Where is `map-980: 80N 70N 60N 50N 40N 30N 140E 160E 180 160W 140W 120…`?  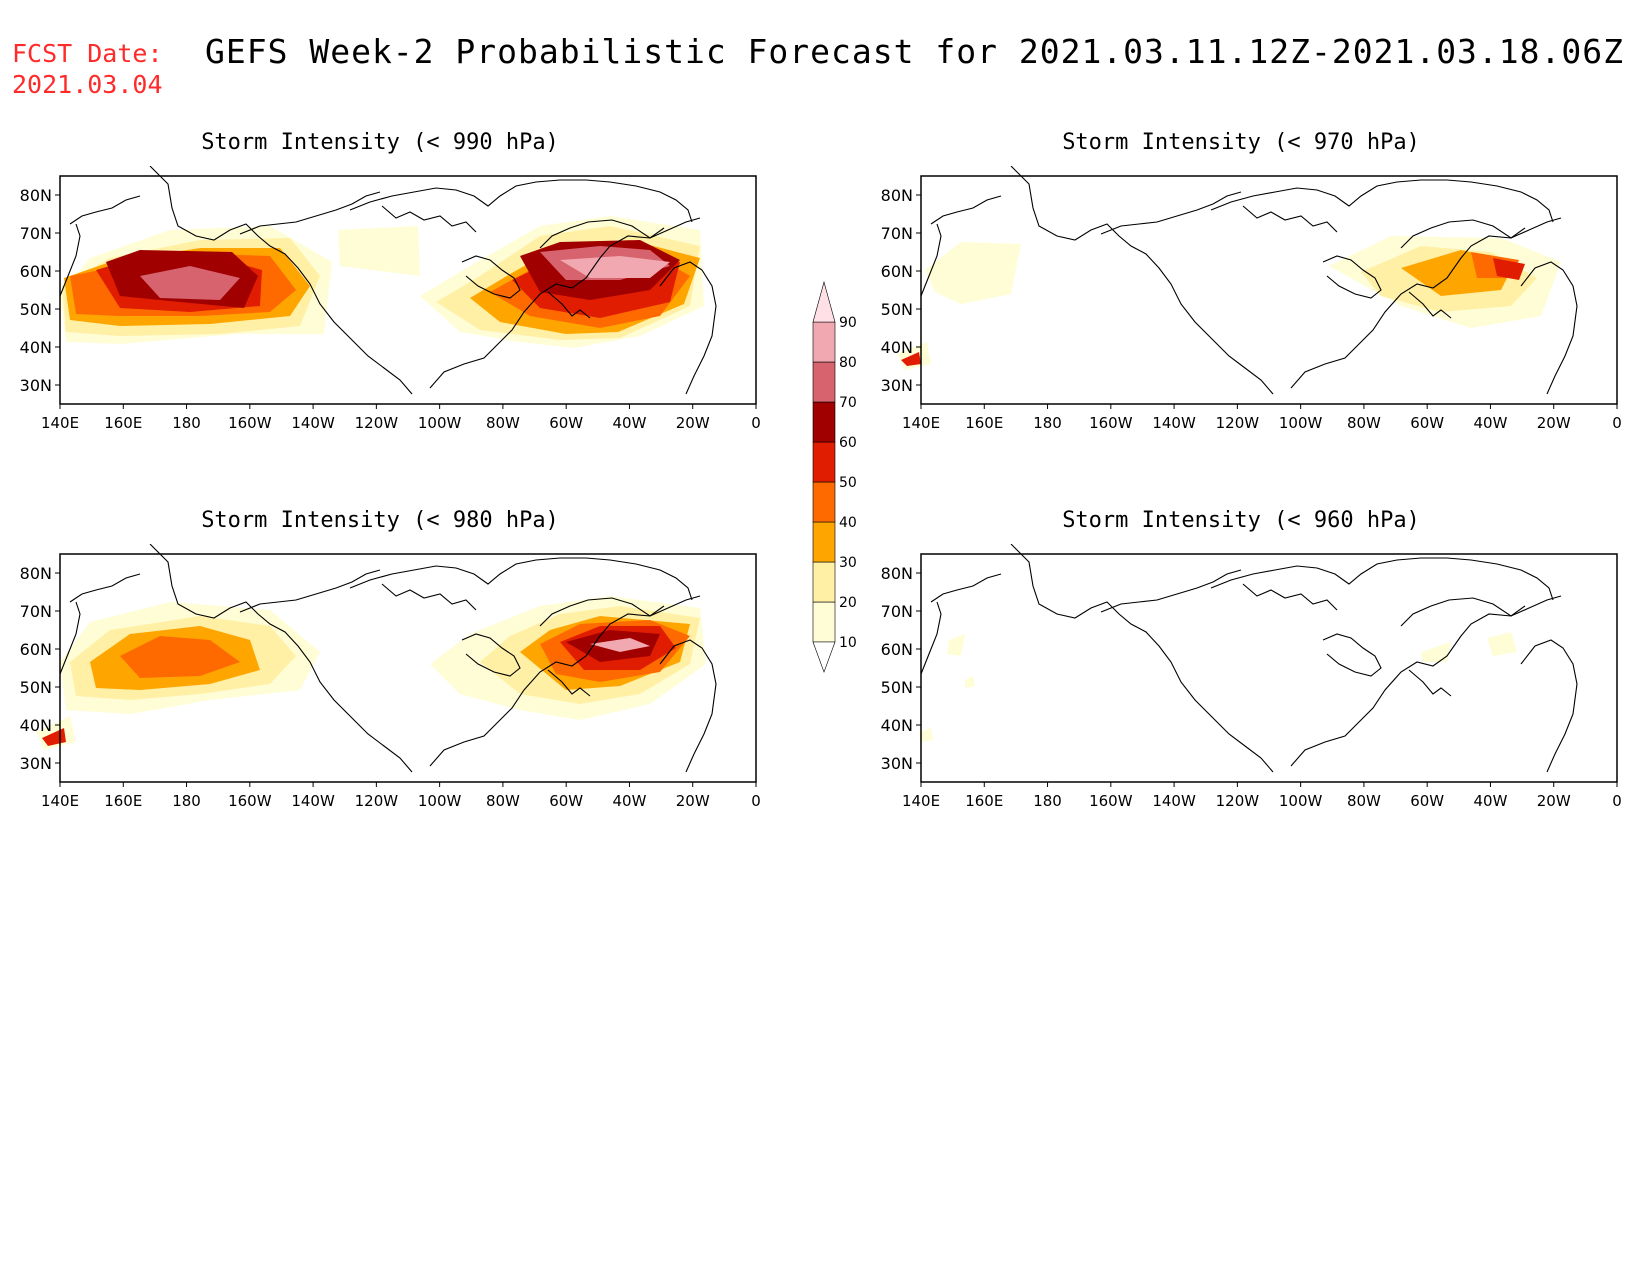 map-980: 80N 70N 60N 50N 40N 30N 140E 160E 180 160W 140W 120… is located at coordinates (390, 677).